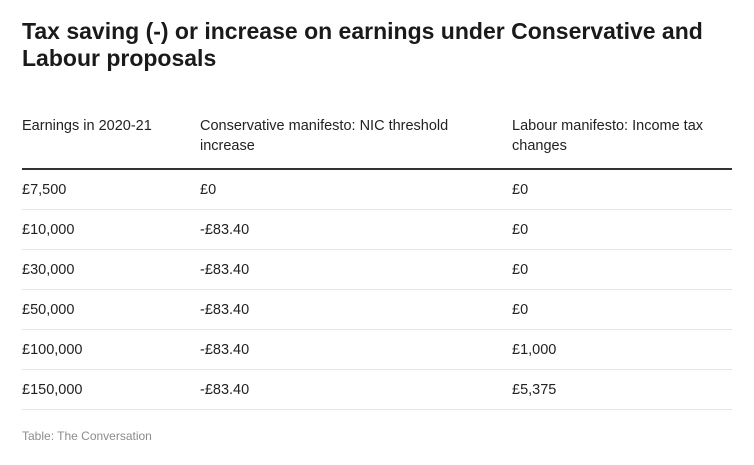 This screenshot has width=754, height=465. I want to click on table-row: £100,000 -£83.40 £1,000, so click(377, 349).